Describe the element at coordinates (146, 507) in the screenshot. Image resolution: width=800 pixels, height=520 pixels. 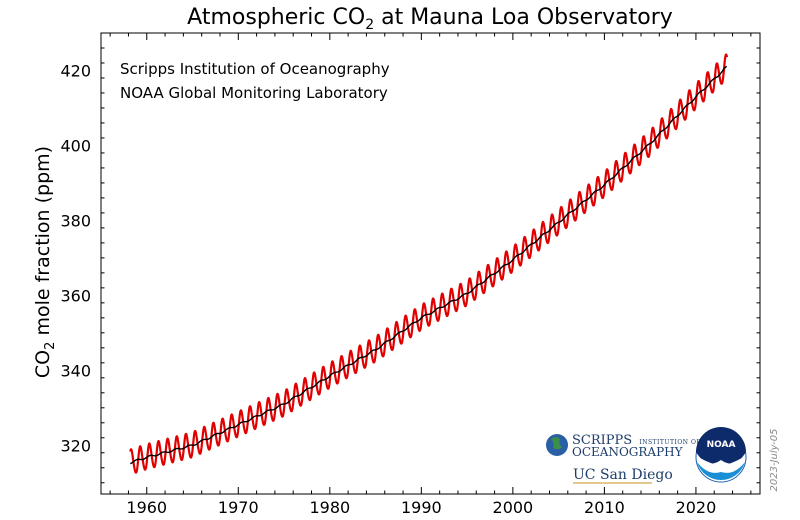
I see `x-tick-label: 1960` at that location.